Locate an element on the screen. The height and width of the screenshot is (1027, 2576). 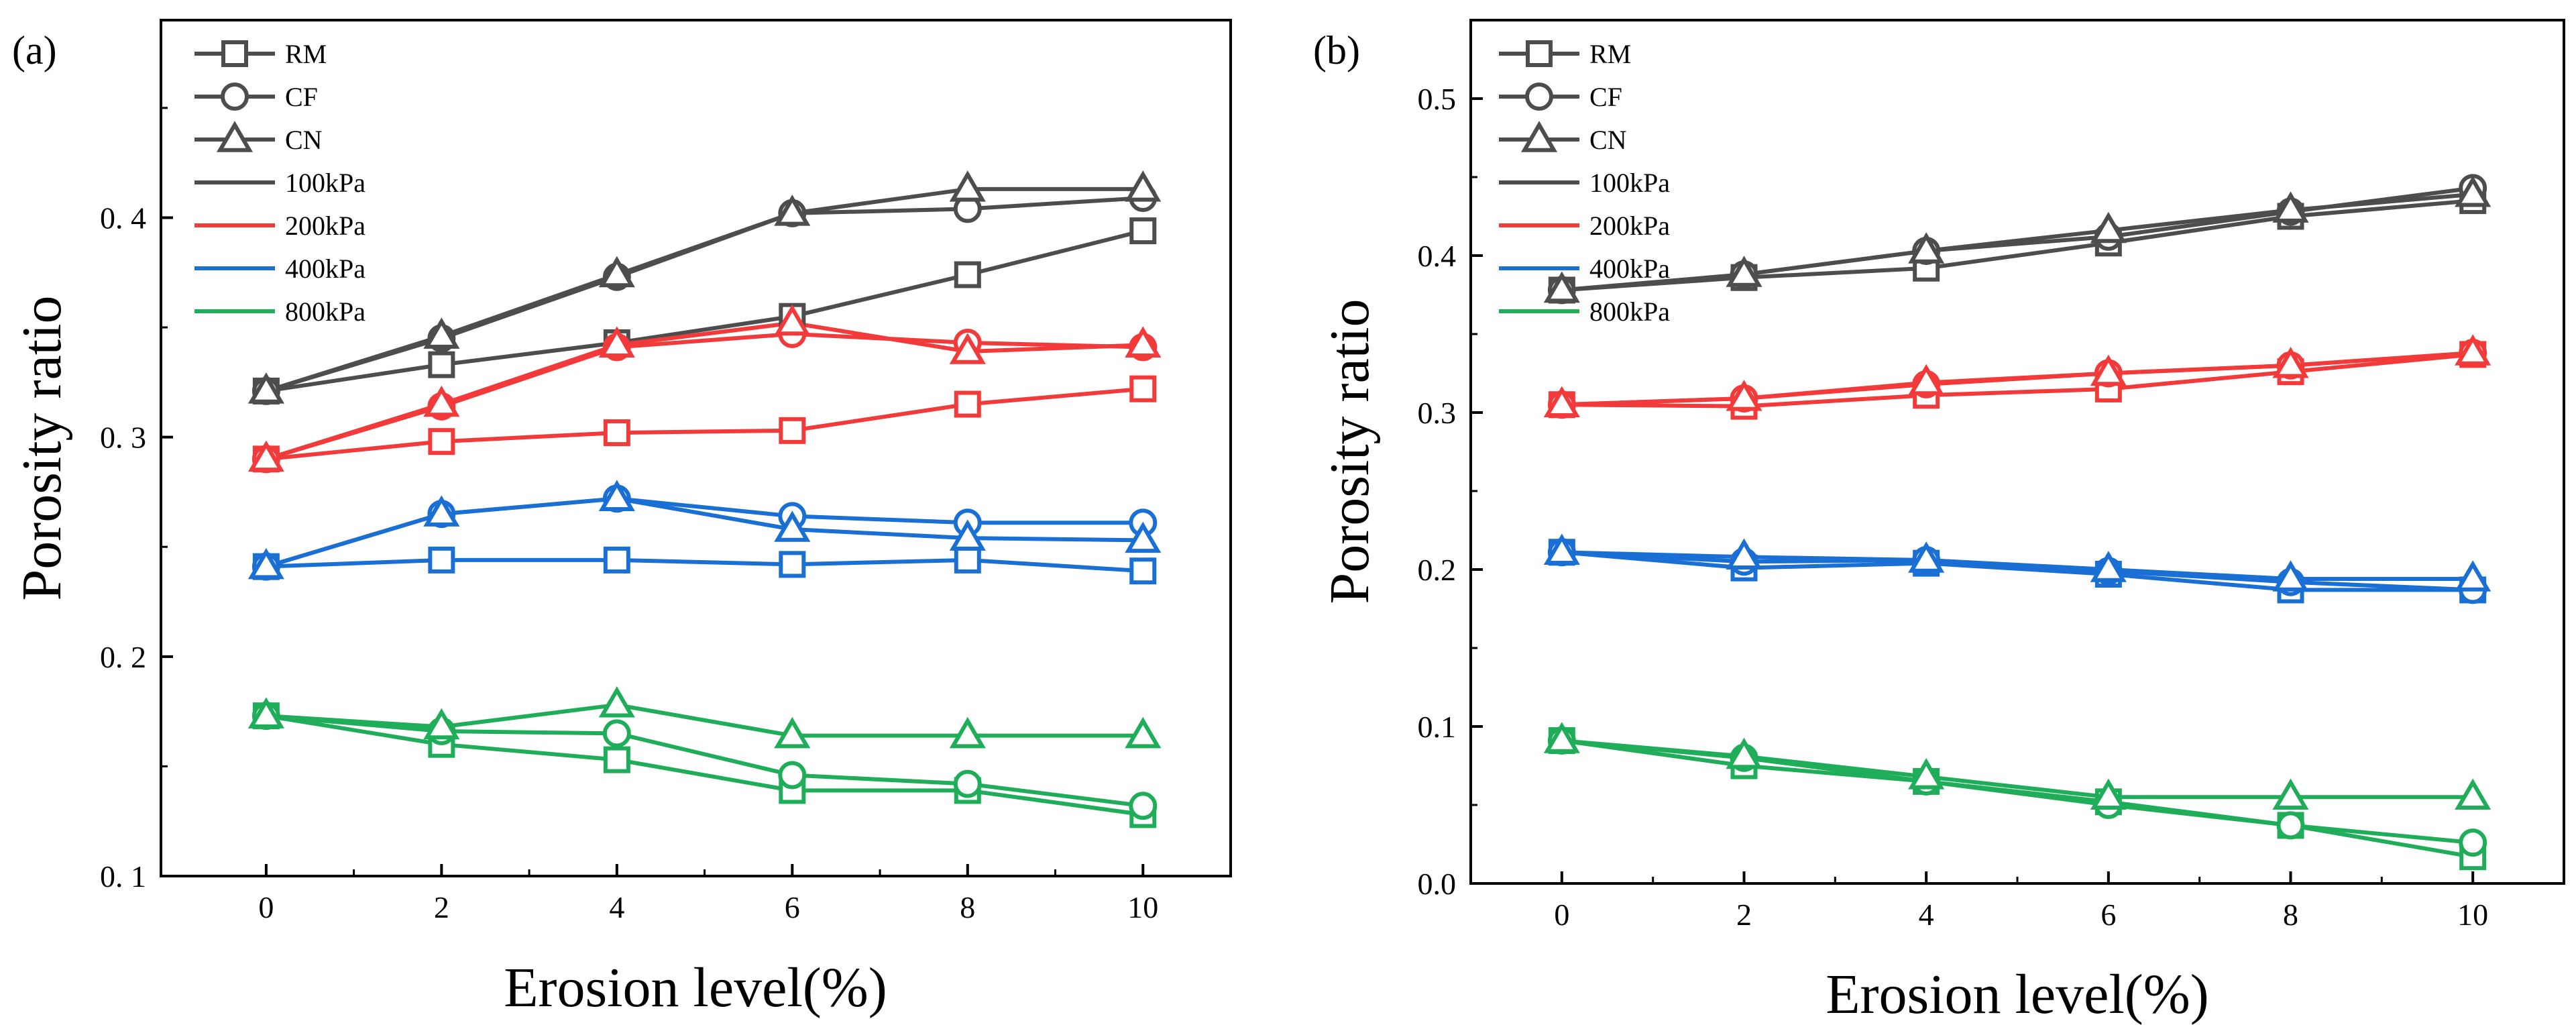
panel-a-ytick-label: 0. 3 is located at coordinates (123, 438).